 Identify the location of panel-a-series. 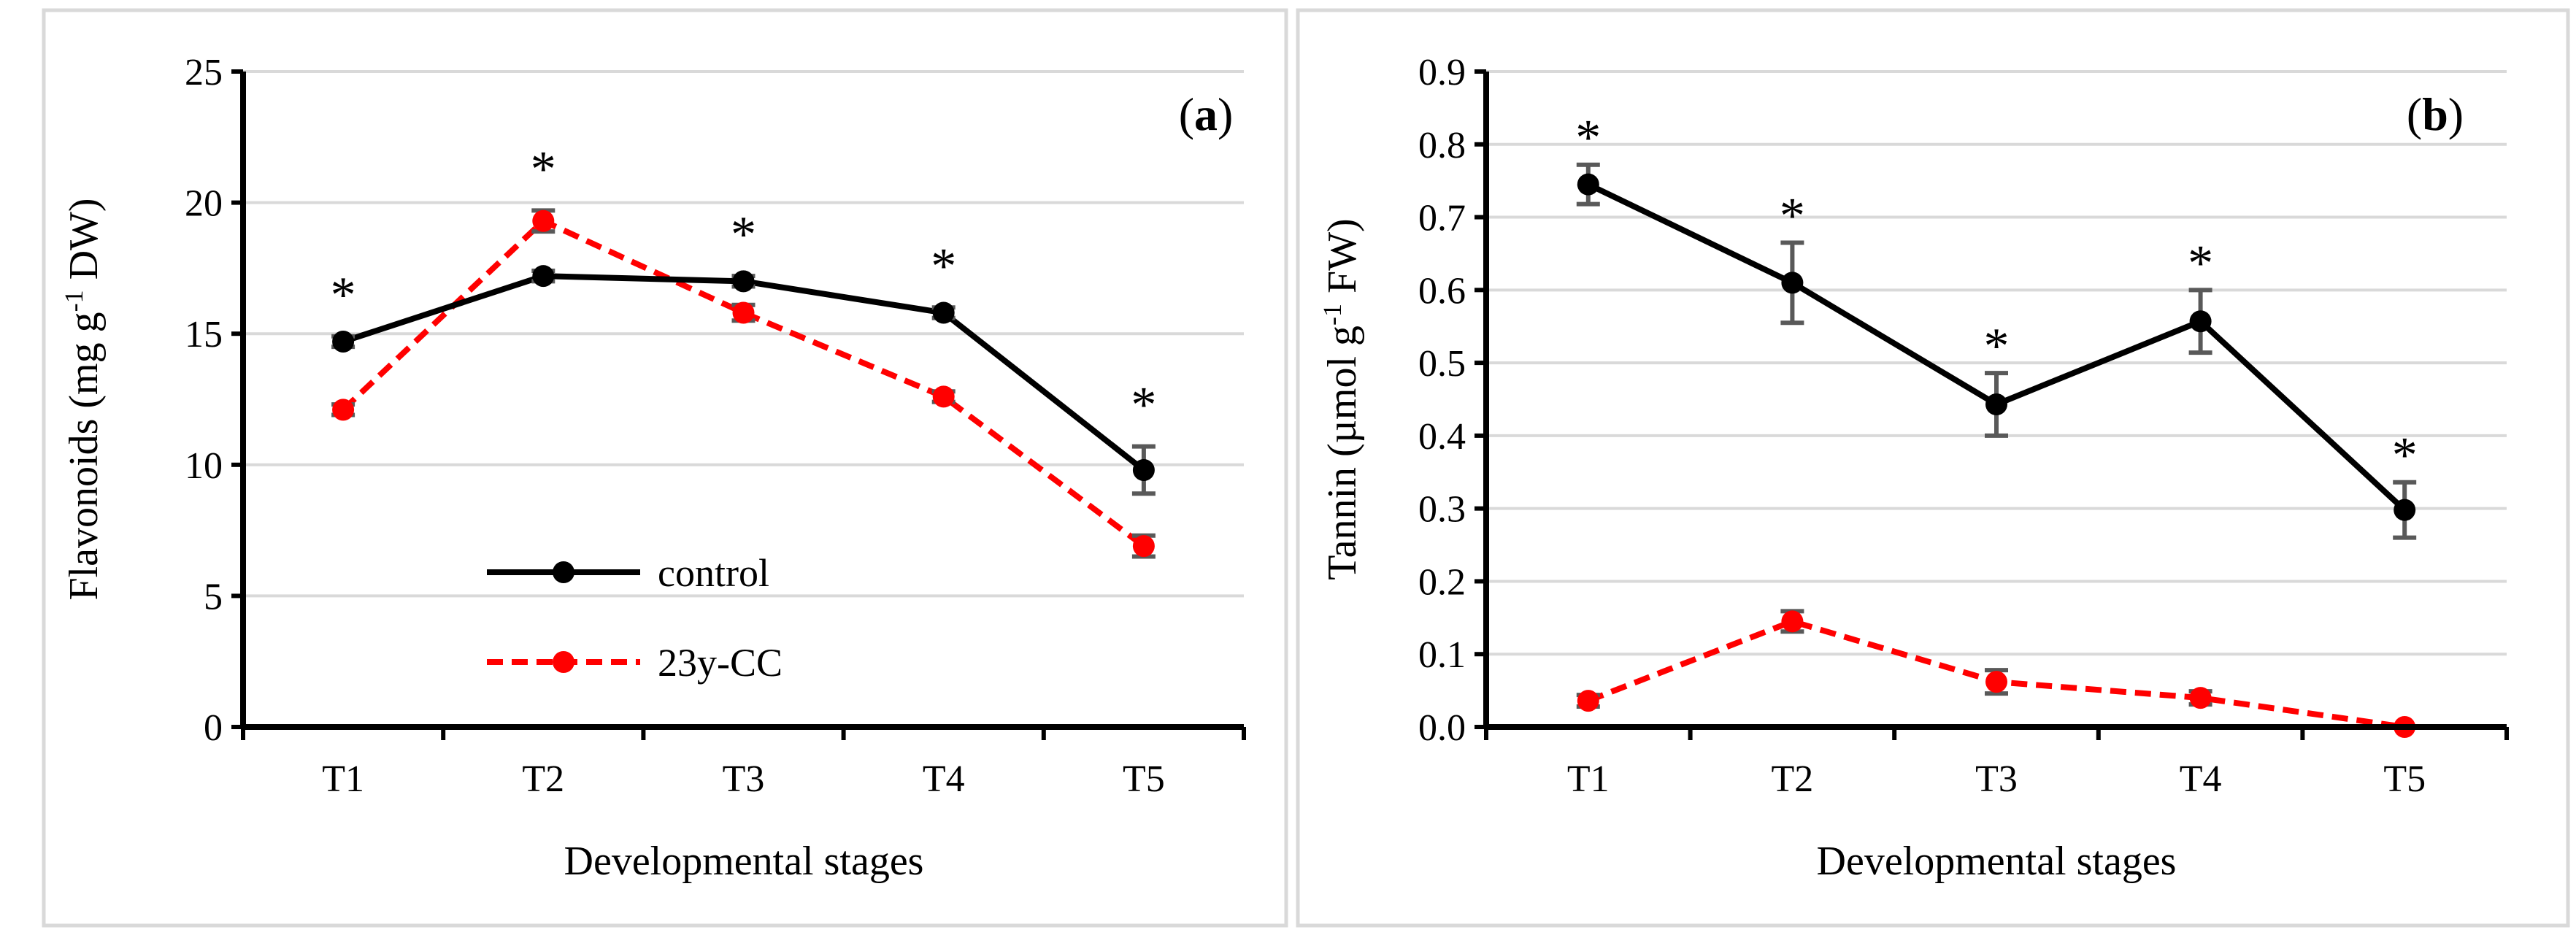
(743, 384).